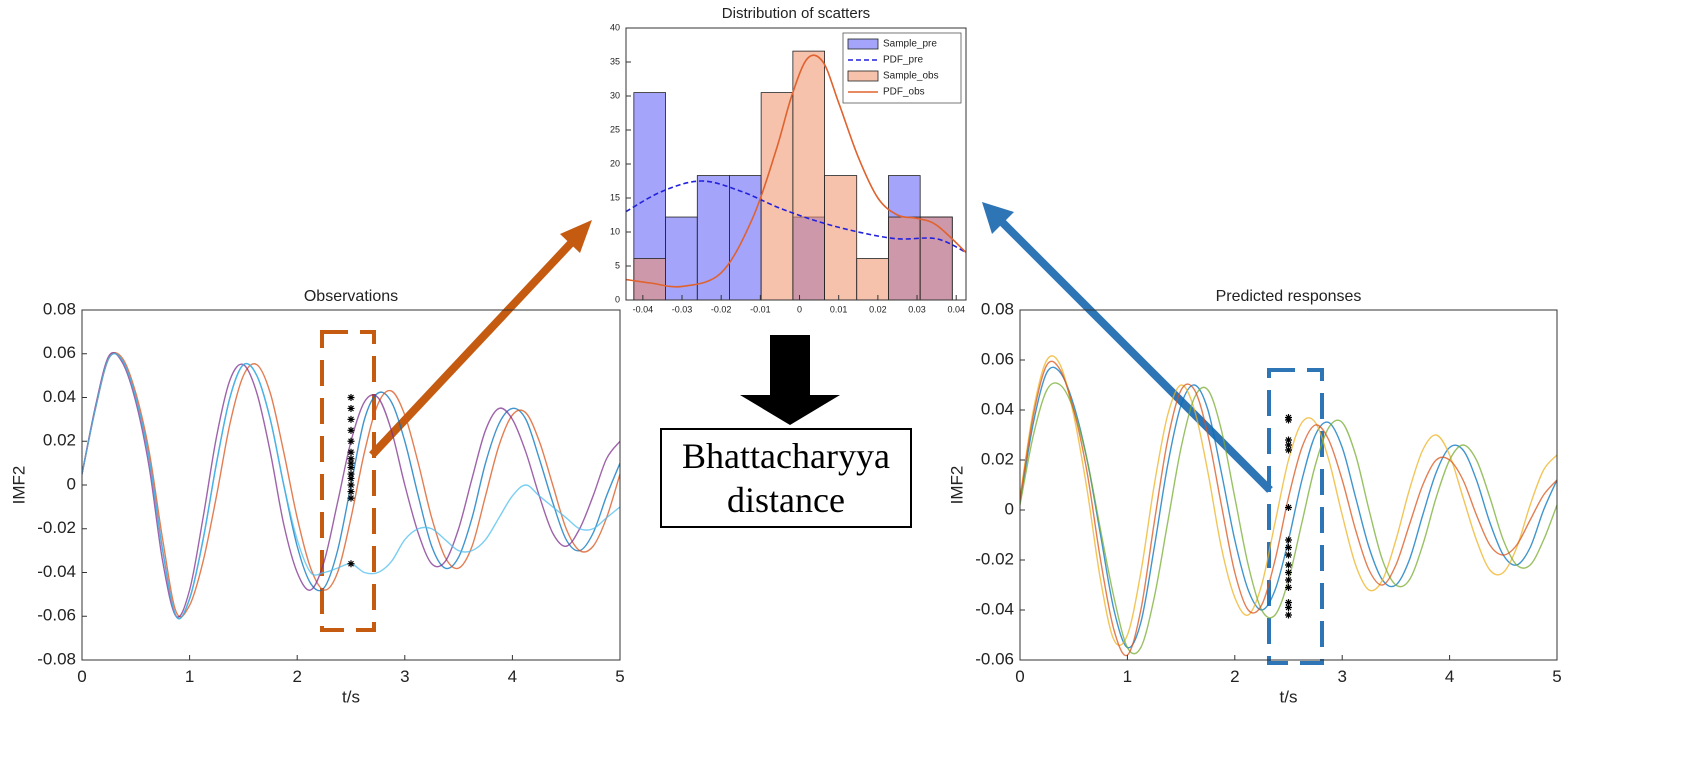 The height and width of the screenshot is (776, 1704). I want to click on x-tick-label: -0.01, so click(760, 309).